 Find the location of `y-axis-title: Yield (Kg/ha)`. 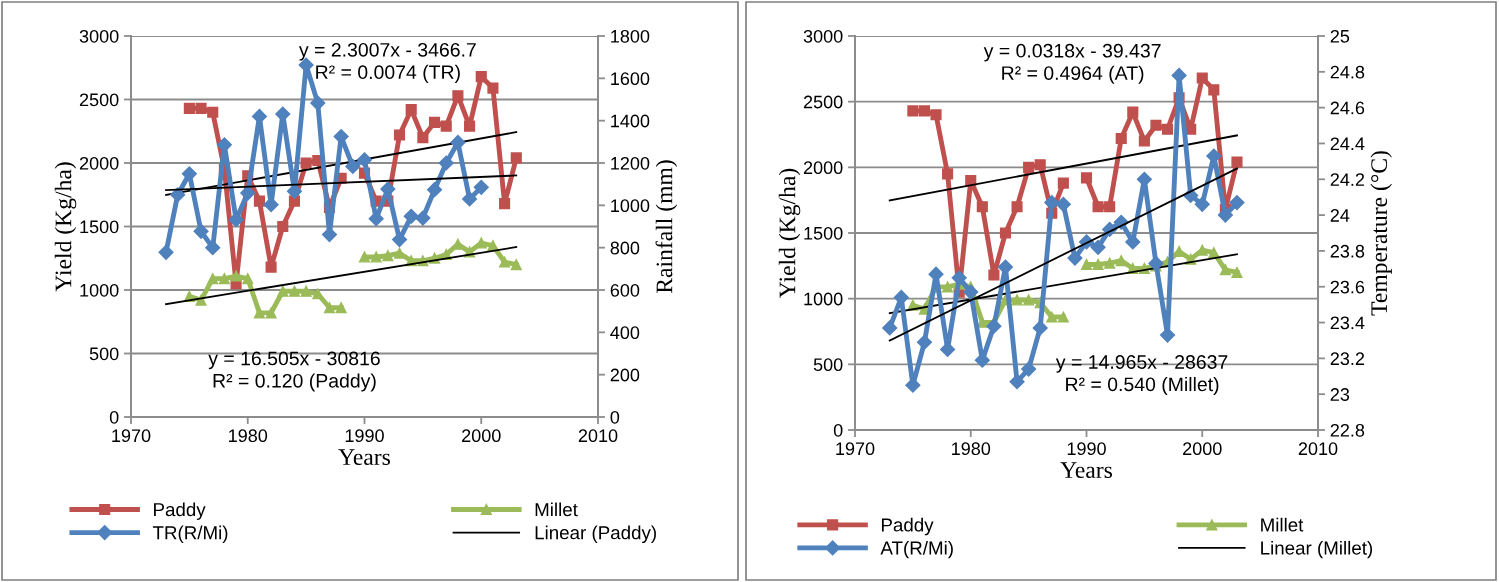

y-axis-title: Yield (Kg/ha) is located at coordinates (65, 227).